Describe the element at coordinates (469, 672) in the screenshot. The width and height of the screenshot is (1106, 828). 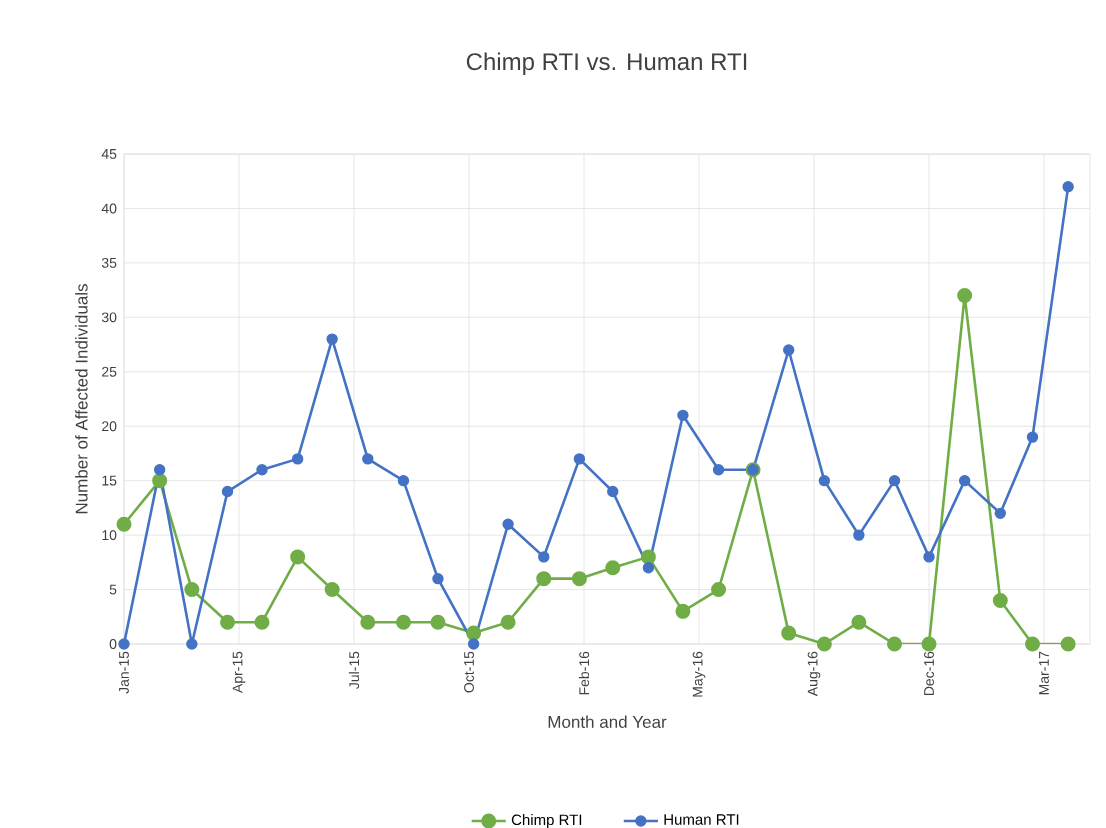
I see `x-tick-label: Oct-15` at that location.